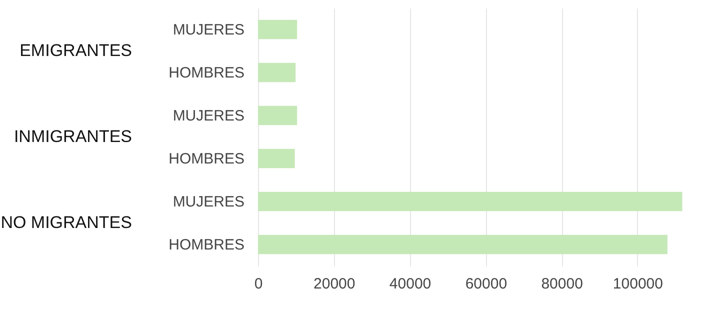  Describe the element at coordinates (258, 284) in the screenshot. I see `x-tick-label: 0` at that location.